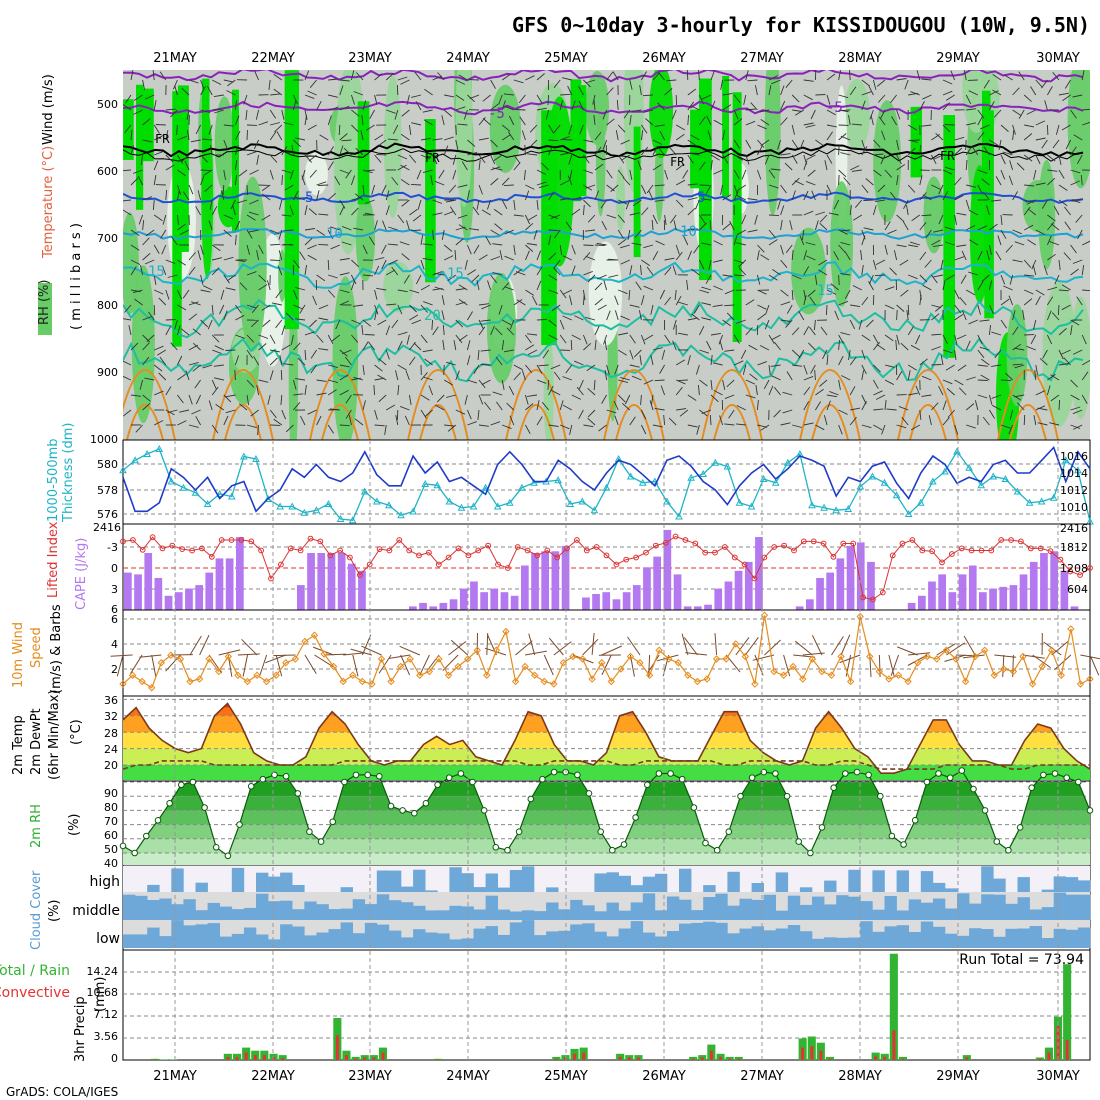 The height and width of the screenshot is (1100, 1100). I want to click on run-total-label: Run Total = 73.94, so click(1021, 960).